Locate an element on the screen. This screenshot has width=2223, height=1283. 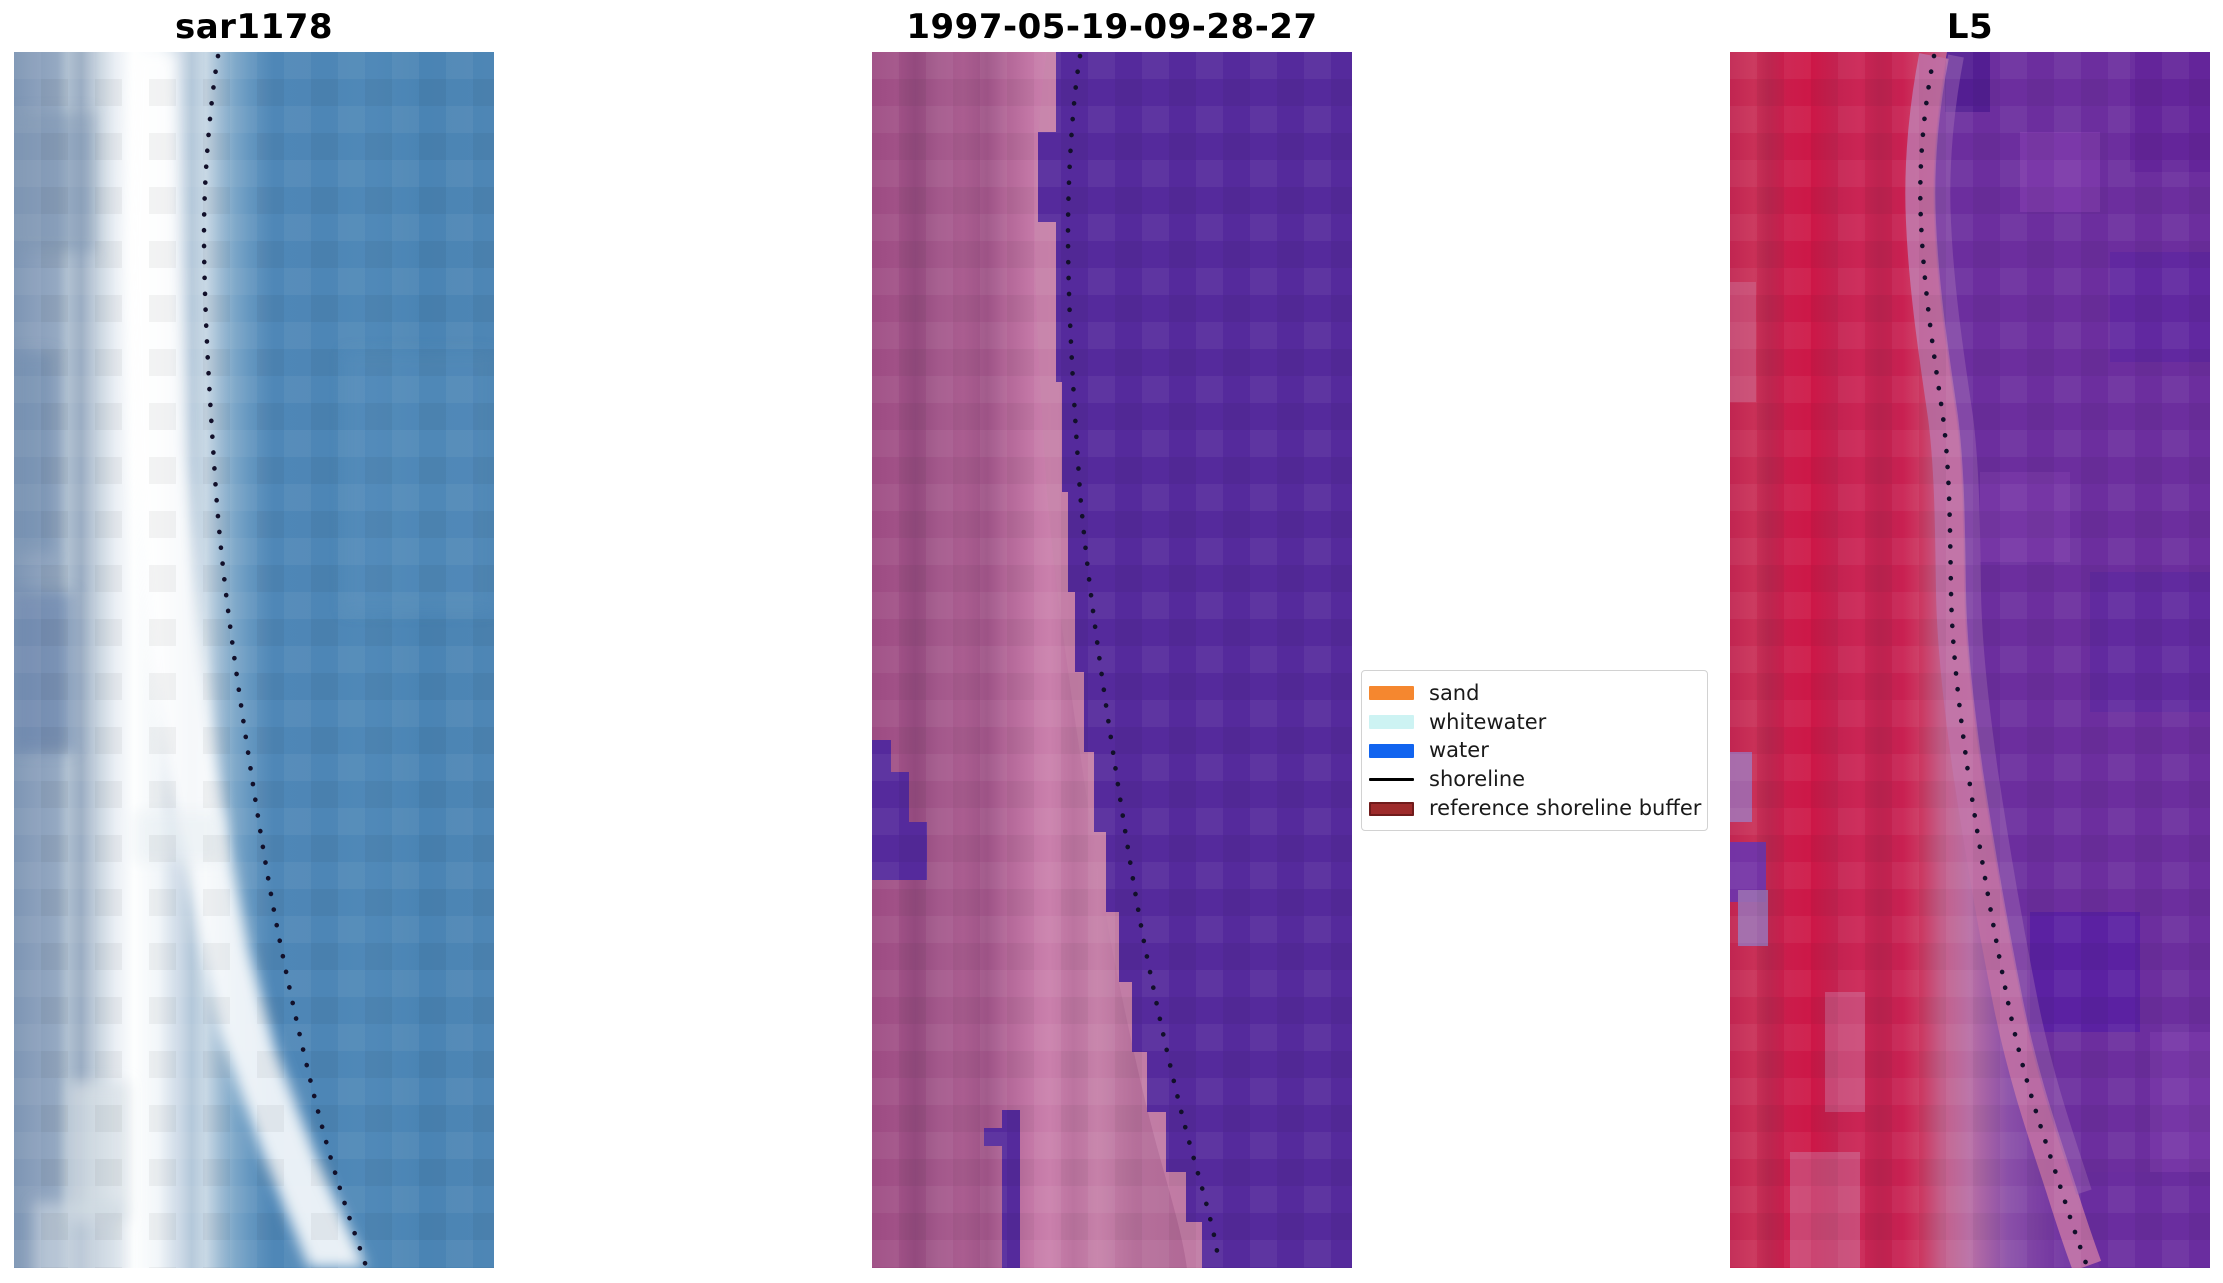
legend-label-reference-buffer: reference shoreline buffer is located at coordinates (1565, 808).